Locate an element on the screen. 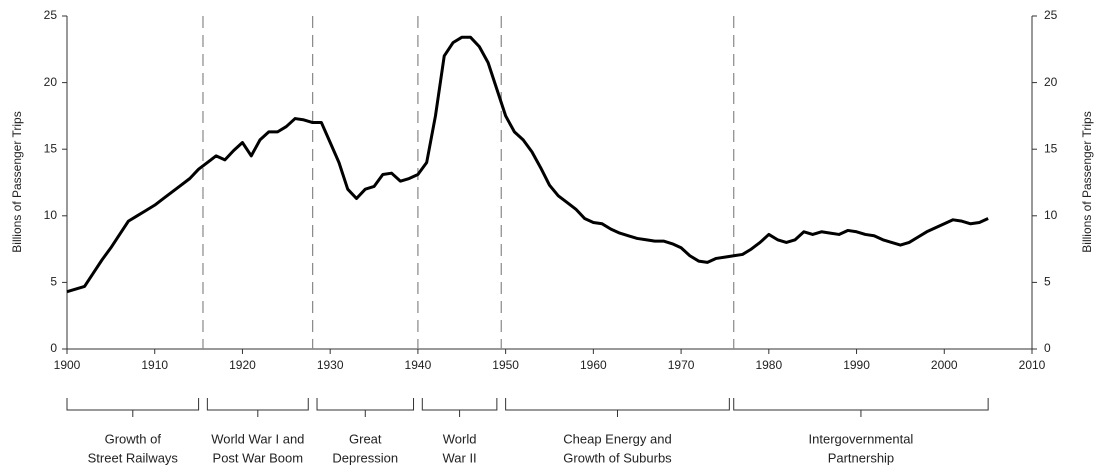 This screenshot has width=1099, height=472. x-tick-label: 1940 is located at coordinates (418, 365).